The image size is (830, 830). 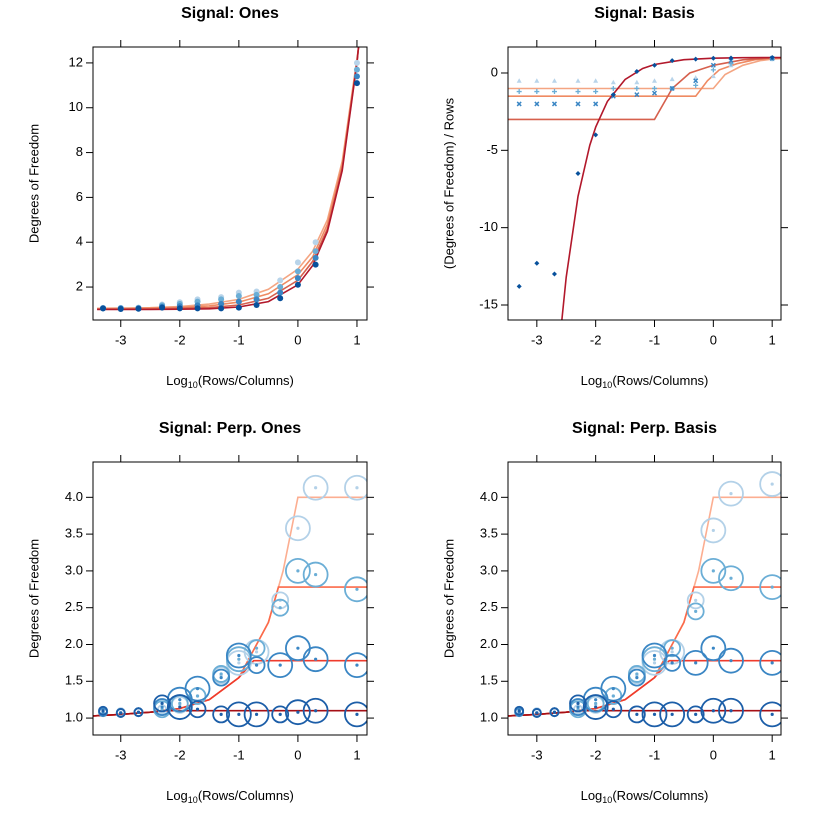 I want to click on plot-frame, so click(x=230, y=598).